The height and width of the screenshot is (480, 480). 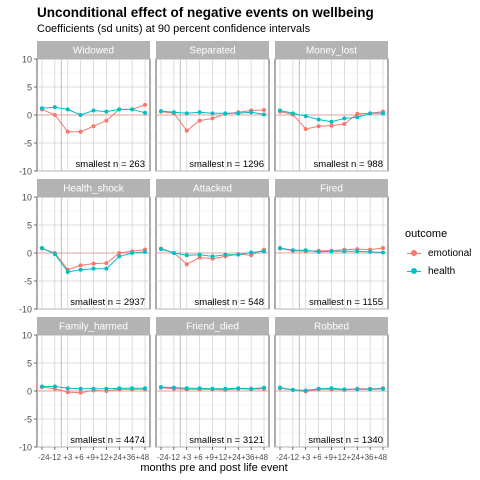 I want to click on panel-note-health_shock: smallest n = 2937, so click(x=107, y=302).